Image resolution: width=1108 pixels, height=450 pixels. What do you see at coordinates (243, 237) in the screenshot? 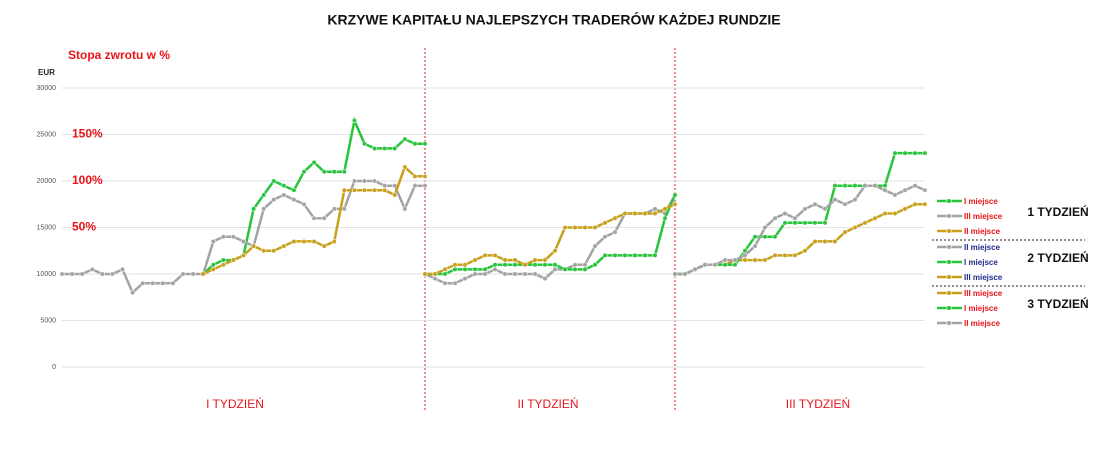
I see `equity-line` at bounding box center [243, 237].